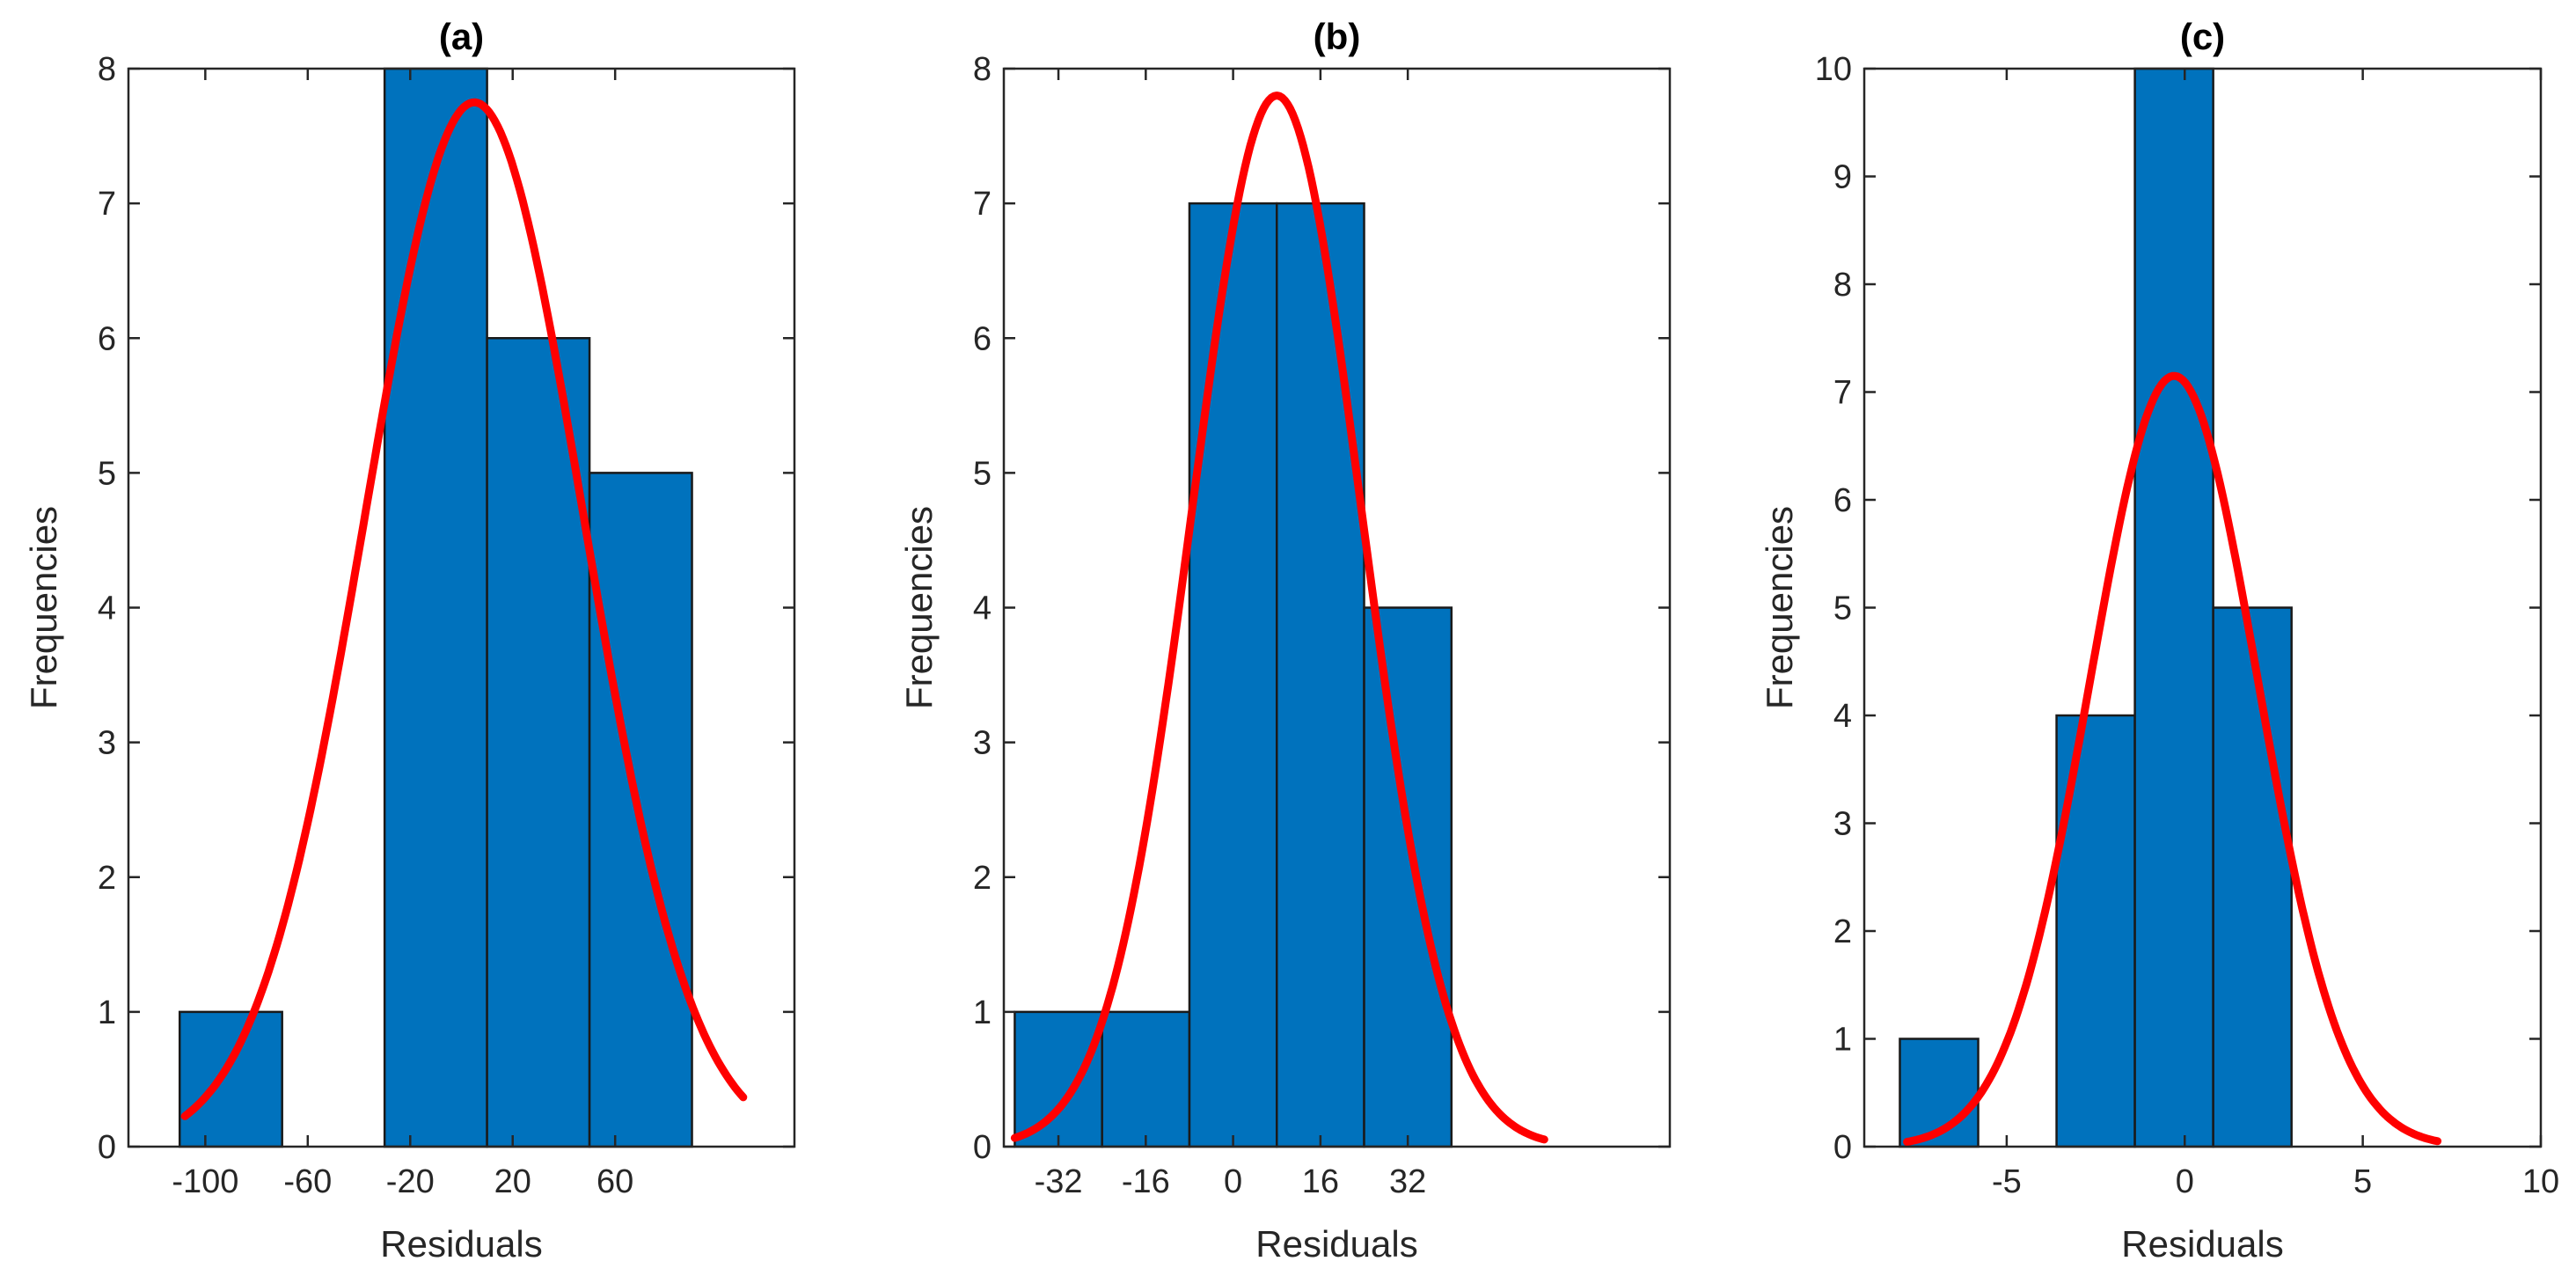 This screenshot has height=1276, width=2576. Describe the element at coordinates (2540, 1182) in the screenshot. I see `x-tick-label: 10` at that location.